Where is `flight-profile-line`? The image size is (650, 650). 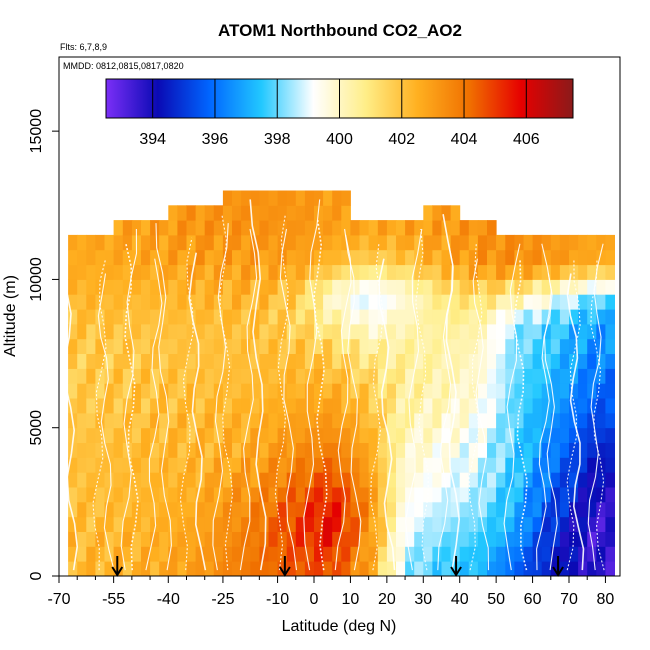 flight-profile-line is located at coordinates (220, 397).